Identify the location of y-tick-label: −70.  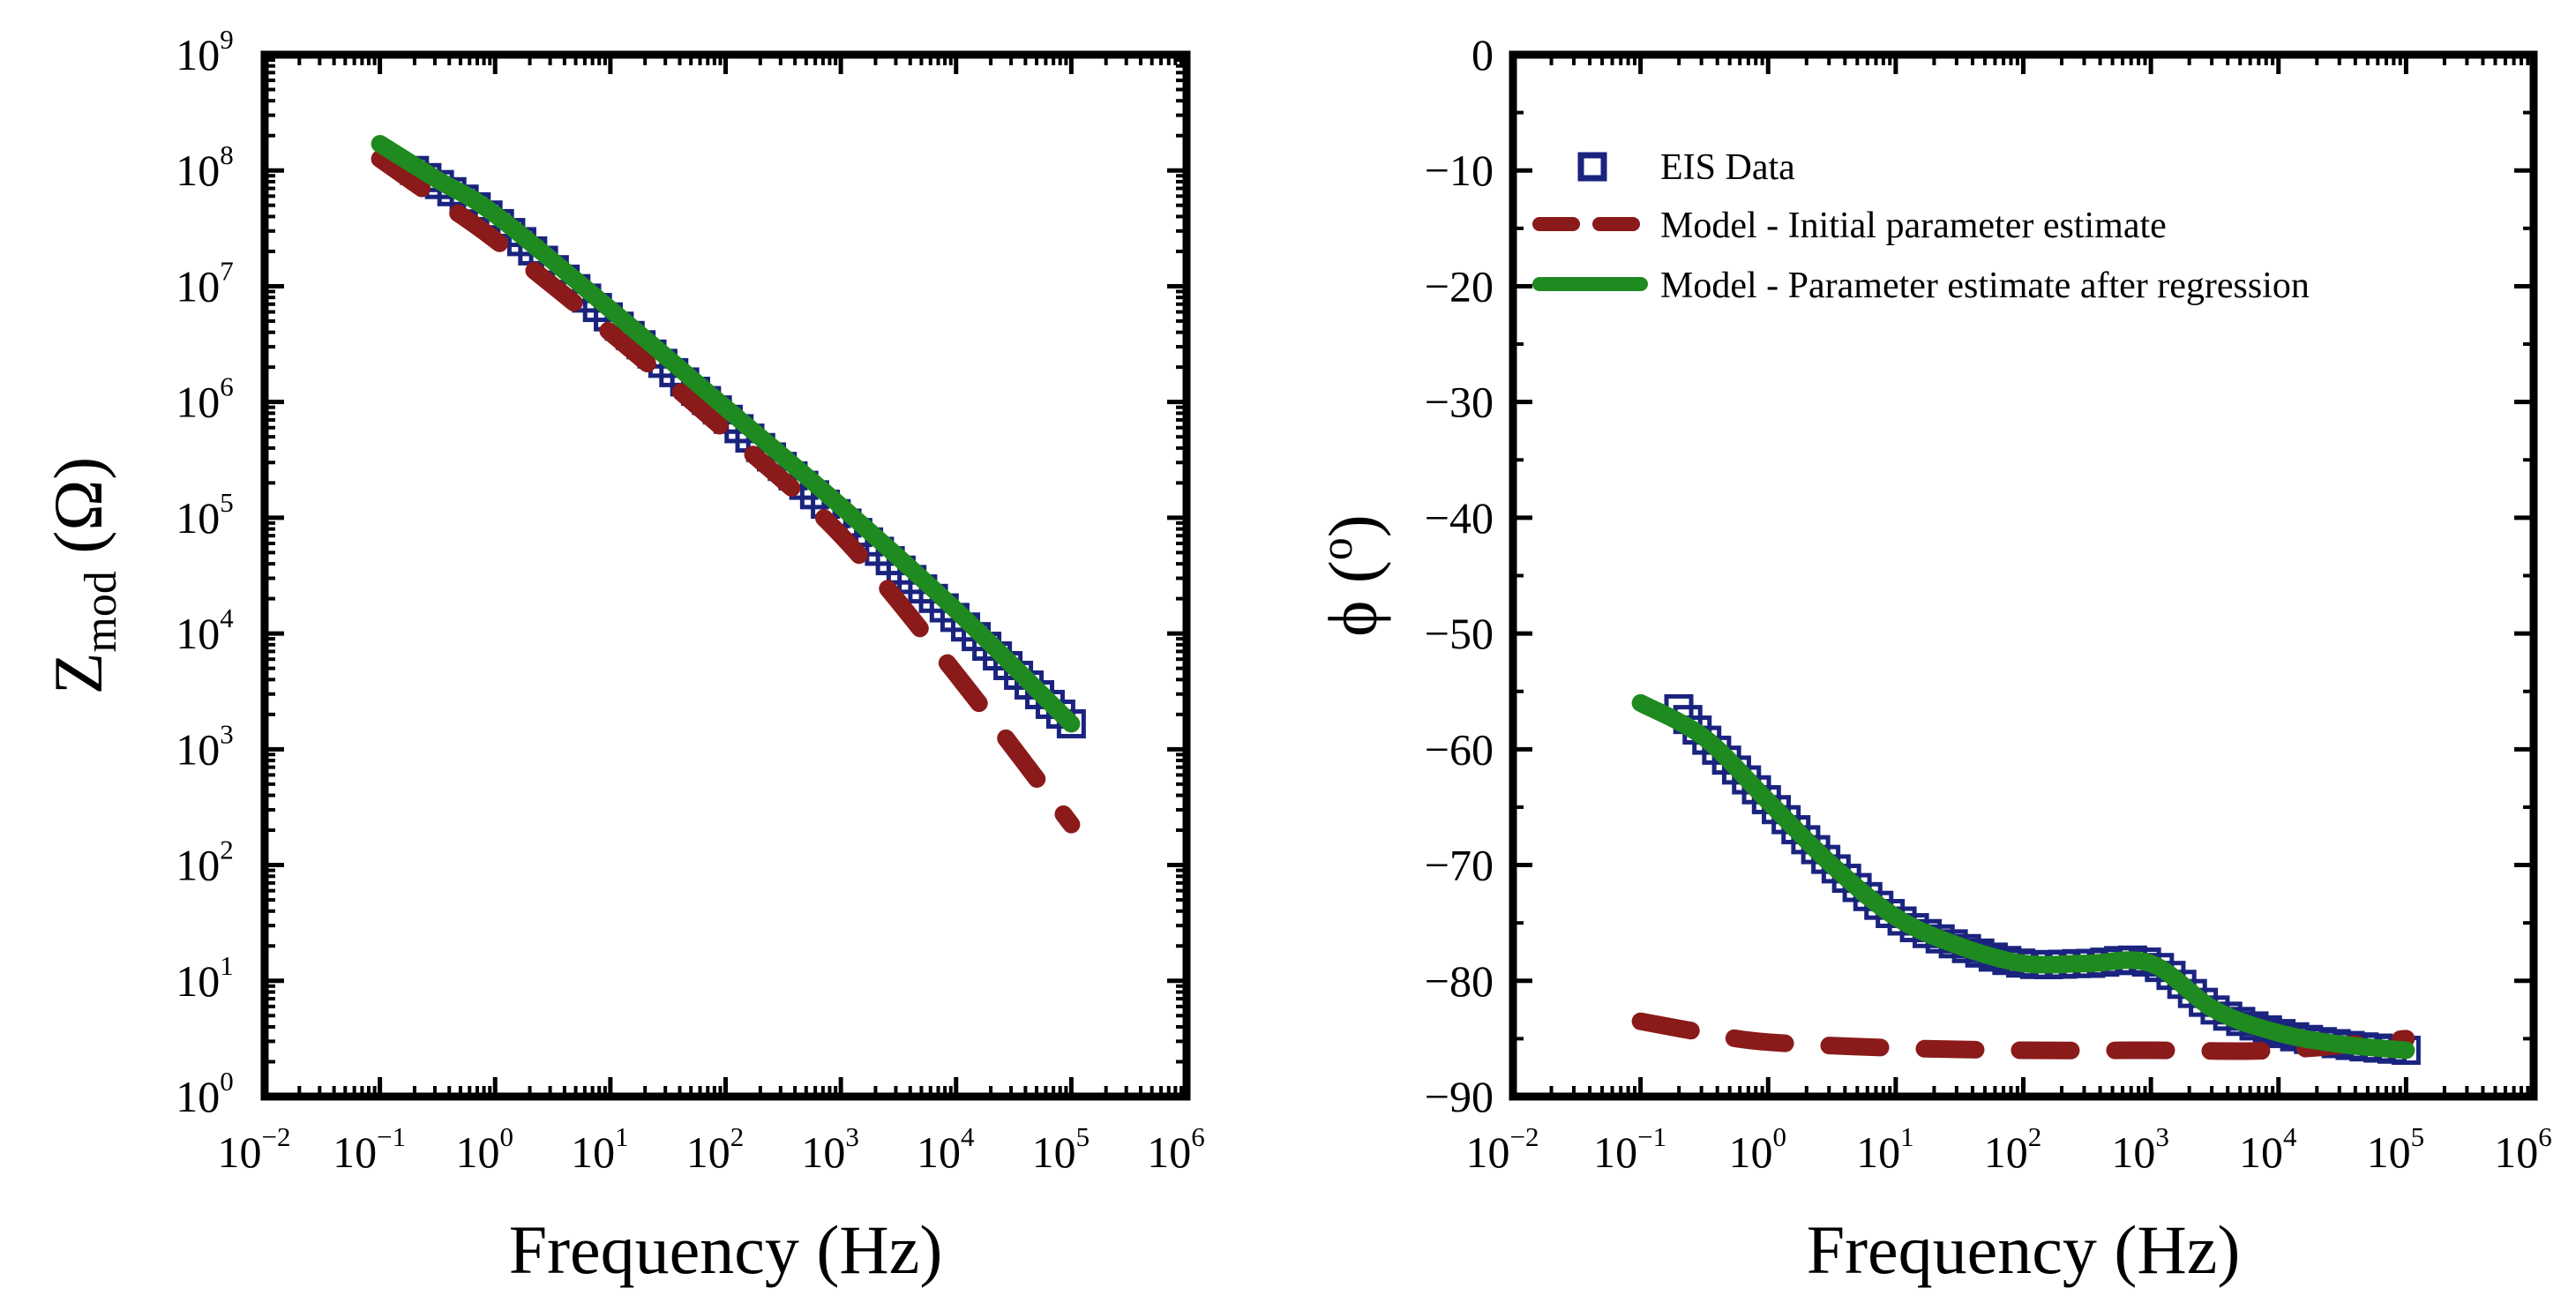
(1459, 866).